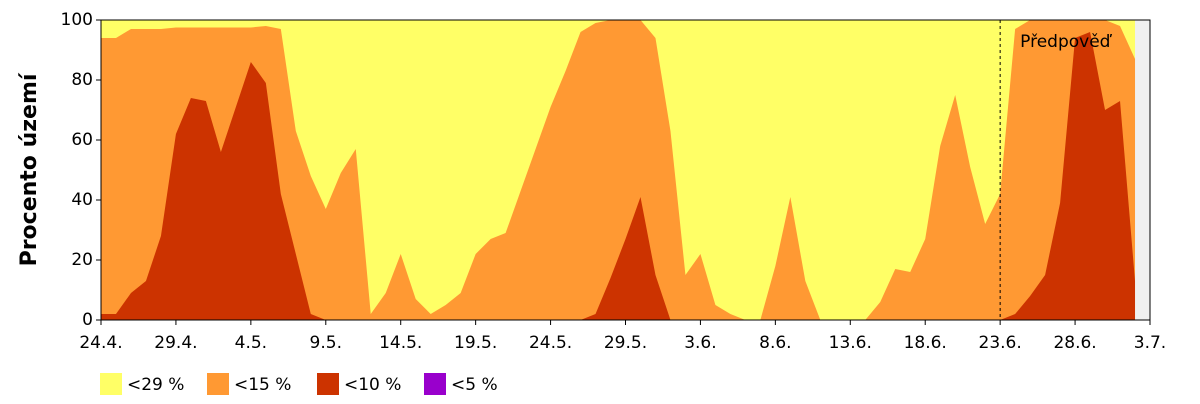  I want to click on y-tick-label: 0, so click(87, 320).